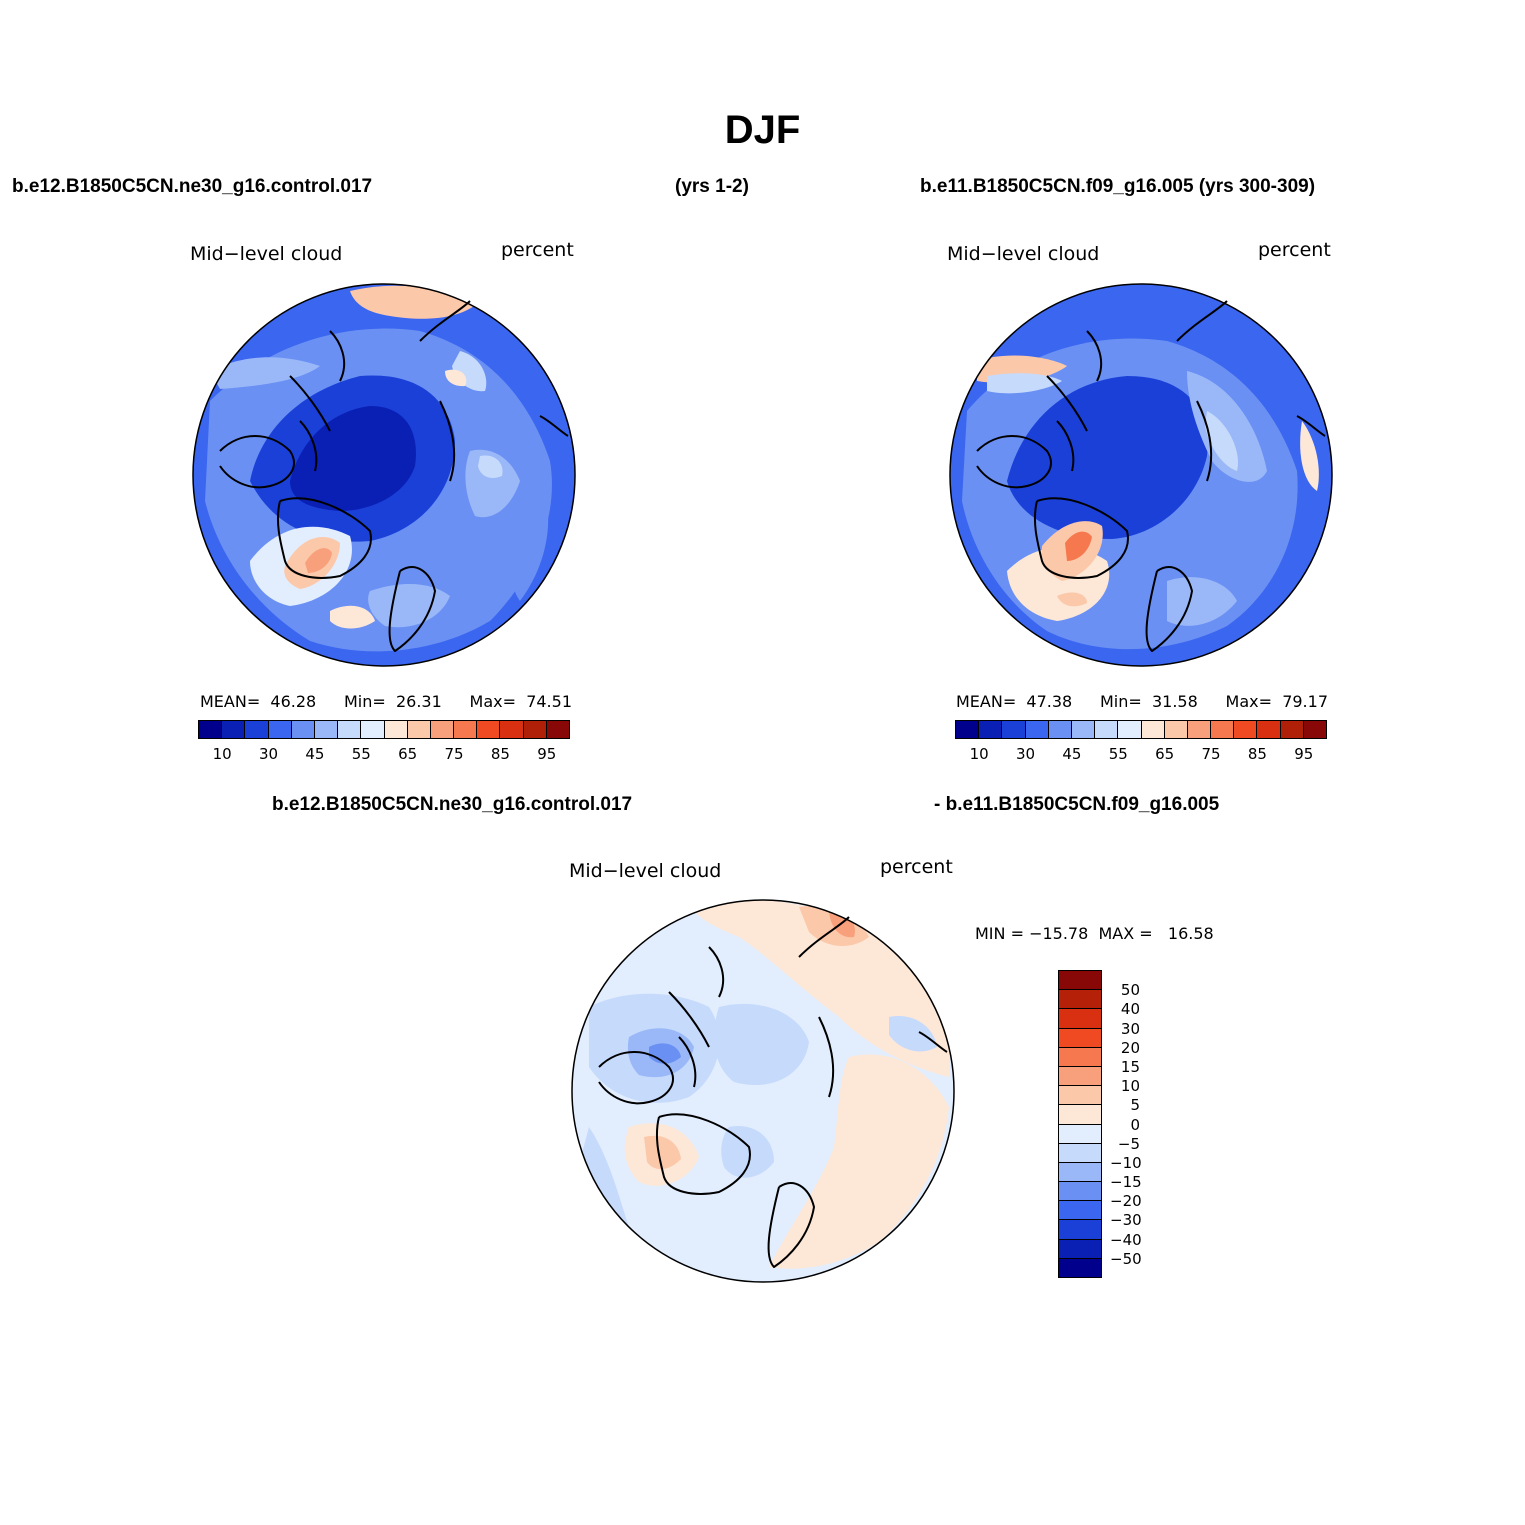 This screenshot has width=1525, height=1525. I want to click on panel1-mean-value: 46.28, so click(293, 701).